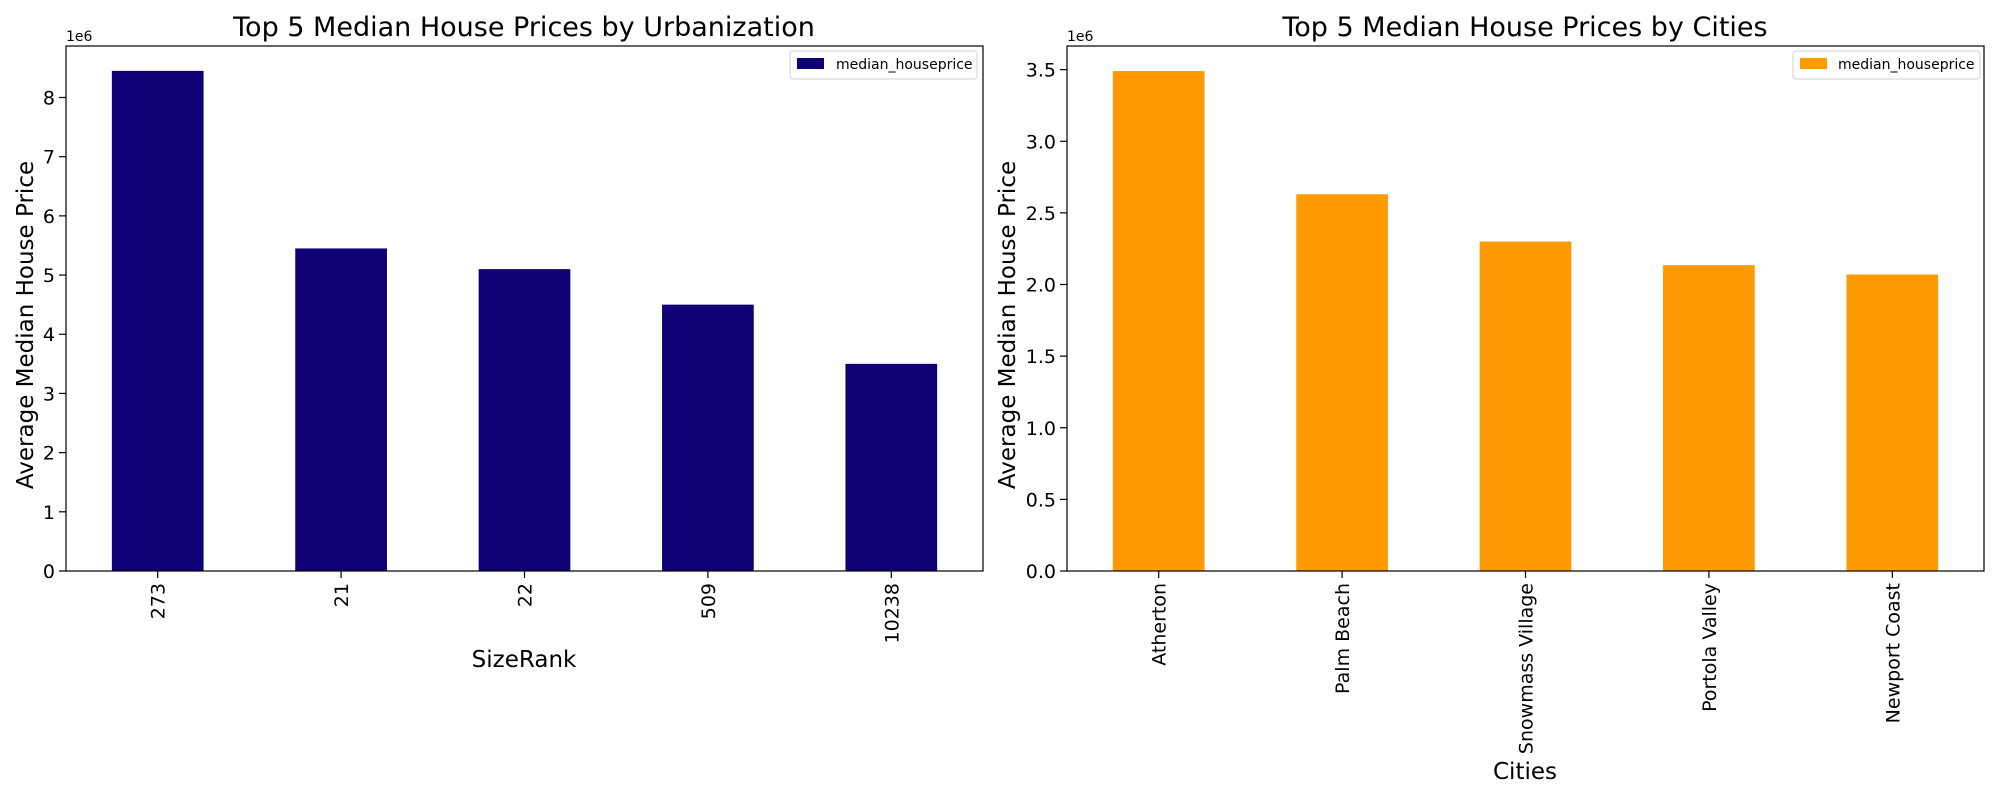  I want to click on y-ticks: 0 1 2 3 4 5 6 7 8, so click(54, 335).